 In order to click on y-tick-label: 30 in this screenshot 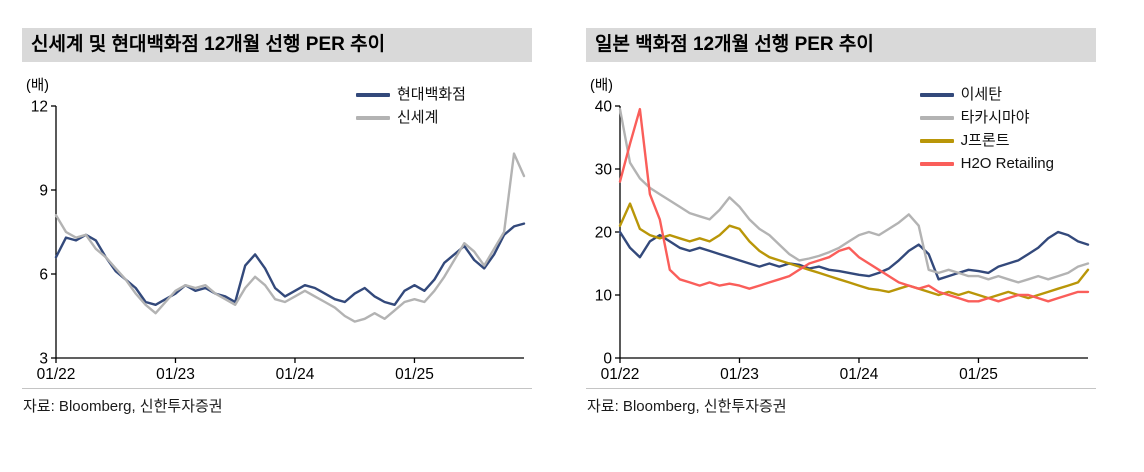, I will do `click(604, 170)`.